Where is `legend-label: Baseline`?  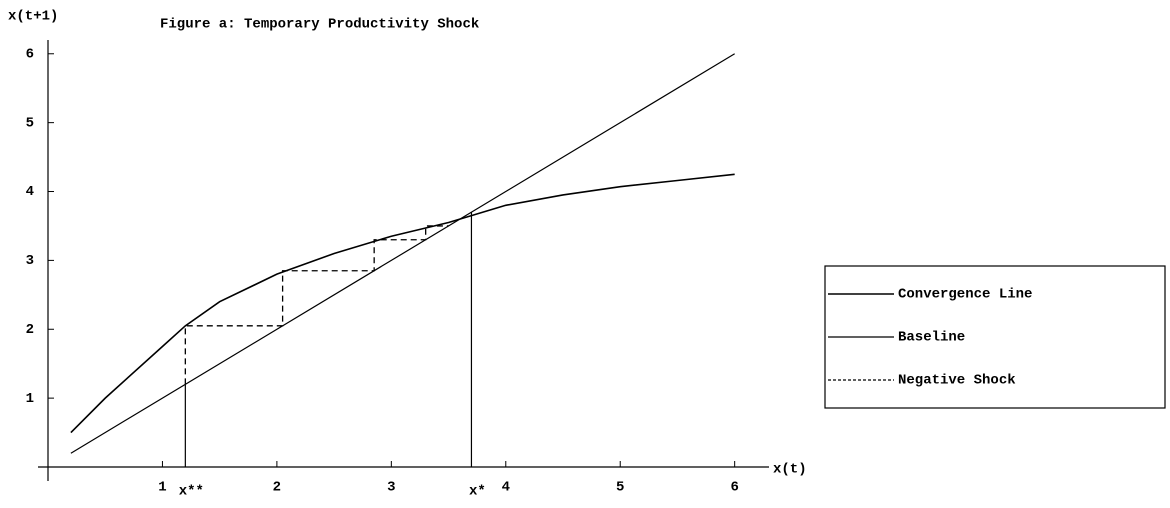
legend-label: Baseline is located at coordinates (931, 338).